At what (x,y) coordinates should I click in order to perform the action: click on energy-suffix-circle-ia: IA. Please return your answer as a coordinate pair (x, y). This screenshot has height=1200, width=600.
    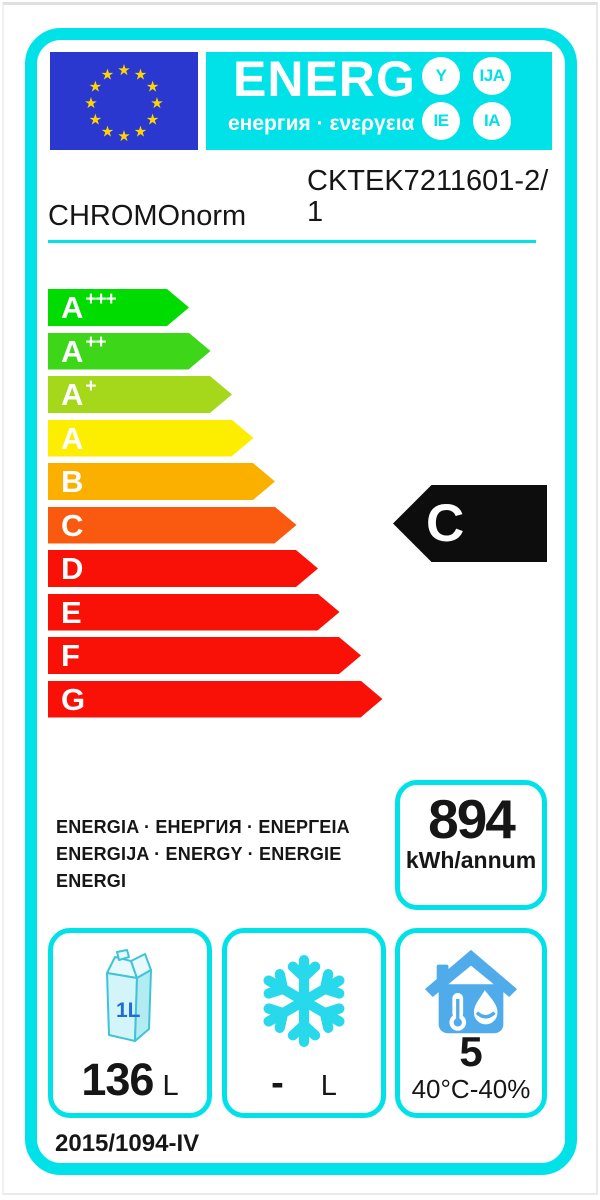
    Looking at the image, I should click on (492, 121).